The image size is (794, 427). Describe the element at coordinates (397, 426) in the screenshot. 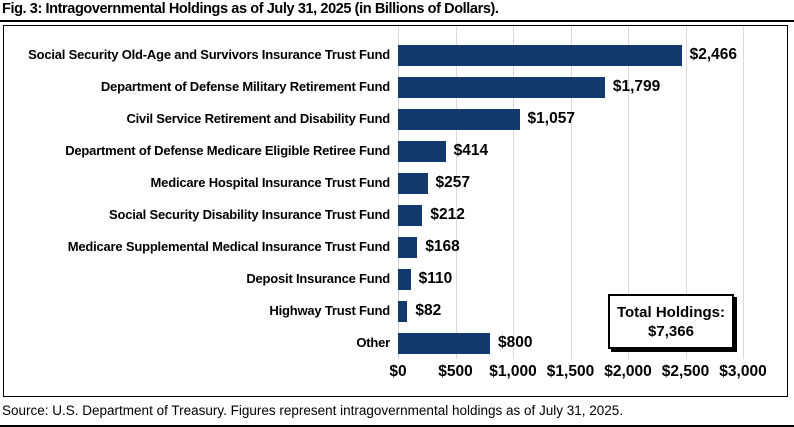

I see `bottom-divider` at that location.